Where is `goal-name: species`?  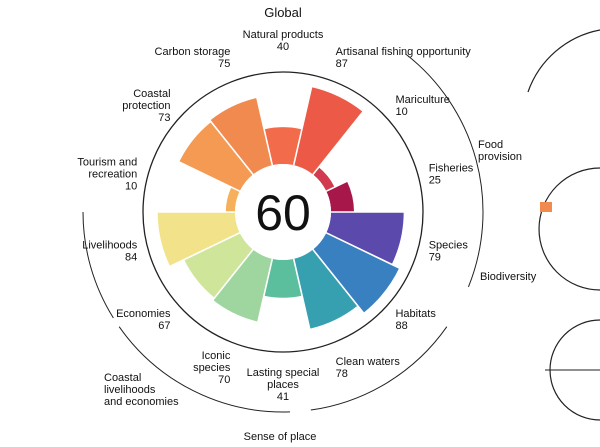 goal-name: species is located at coordinates (212, 368).